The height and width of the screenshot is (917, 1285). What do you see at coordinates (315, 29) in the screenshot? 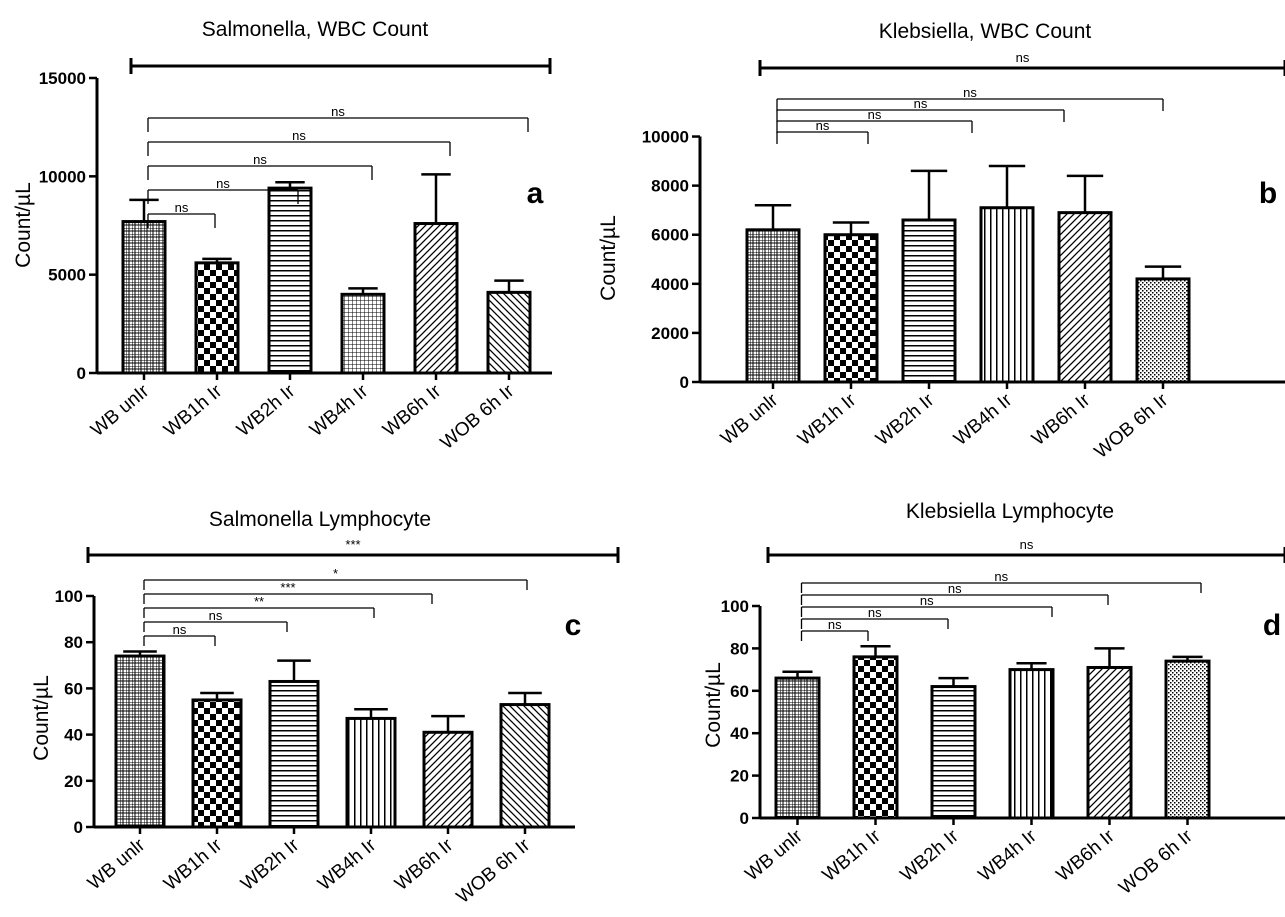
I see `chart-title: Salmonella, WBC Count` at bounding box center [315, 29].